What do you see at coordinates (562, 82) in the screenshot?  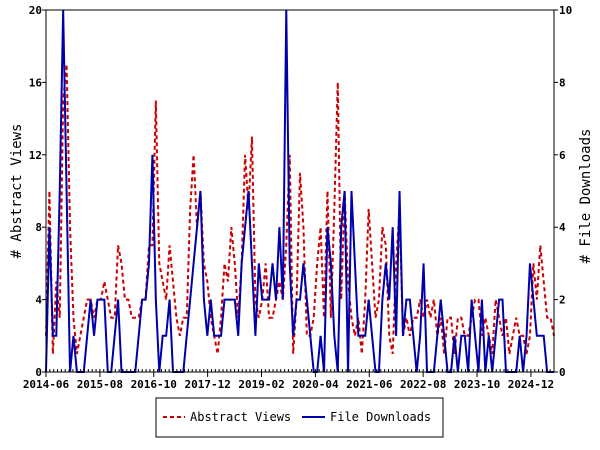 I see `y-right-tick-label: 8` at bounding box center [562, 82].